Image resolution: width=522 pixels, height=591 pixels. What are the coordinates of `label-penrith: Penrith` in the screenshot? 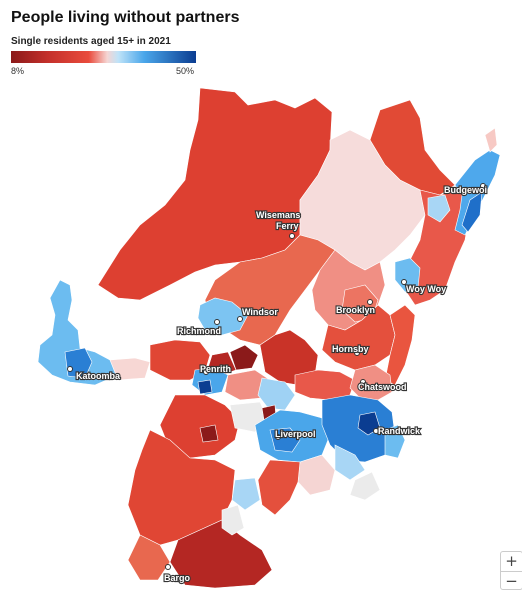 It's located at (215, 369).